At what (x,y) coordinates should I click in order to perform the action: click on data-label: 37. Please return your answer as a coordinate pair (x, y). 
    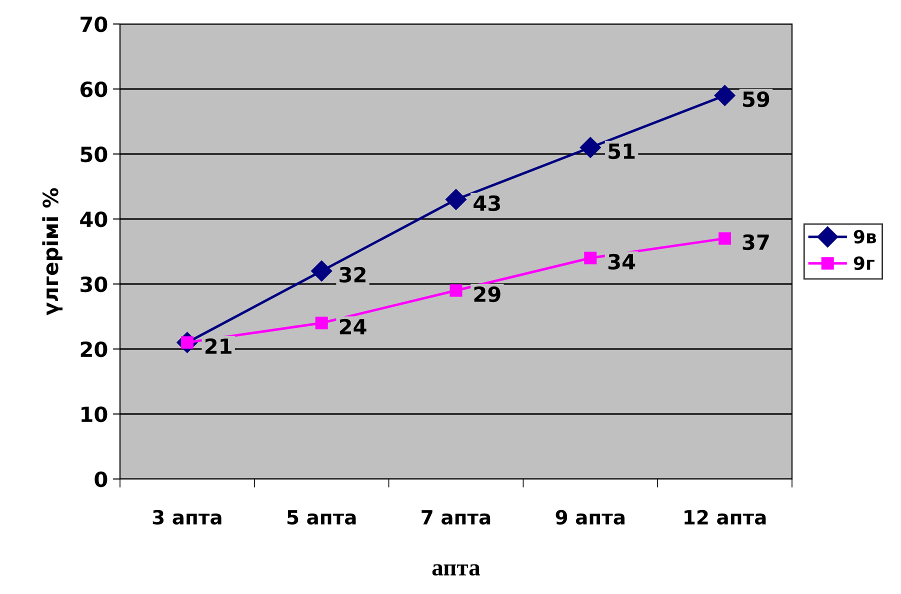
    Looking at the image, I should click on (755, 242).